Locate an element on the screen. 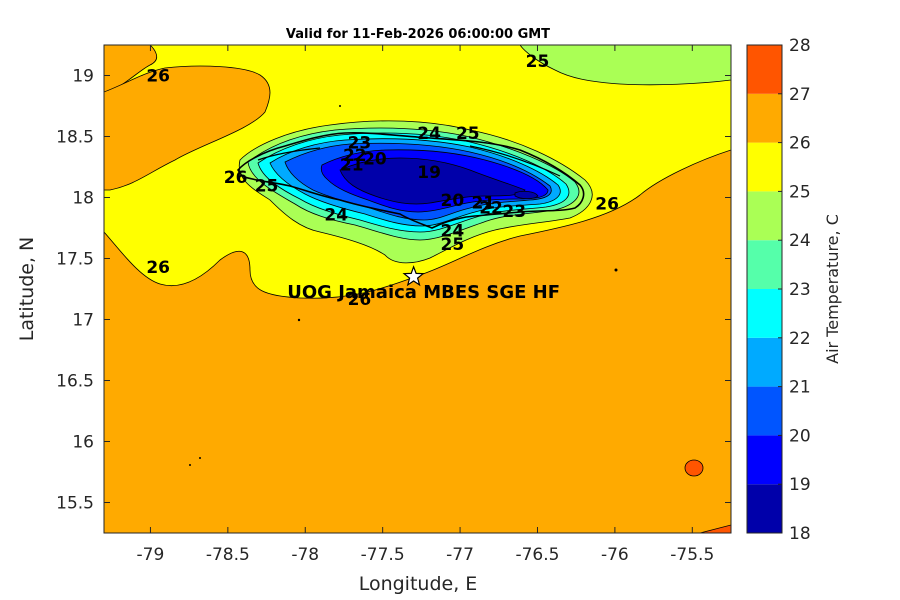  colorbar-tick-label: 27 is located at coordinates (800, 95).